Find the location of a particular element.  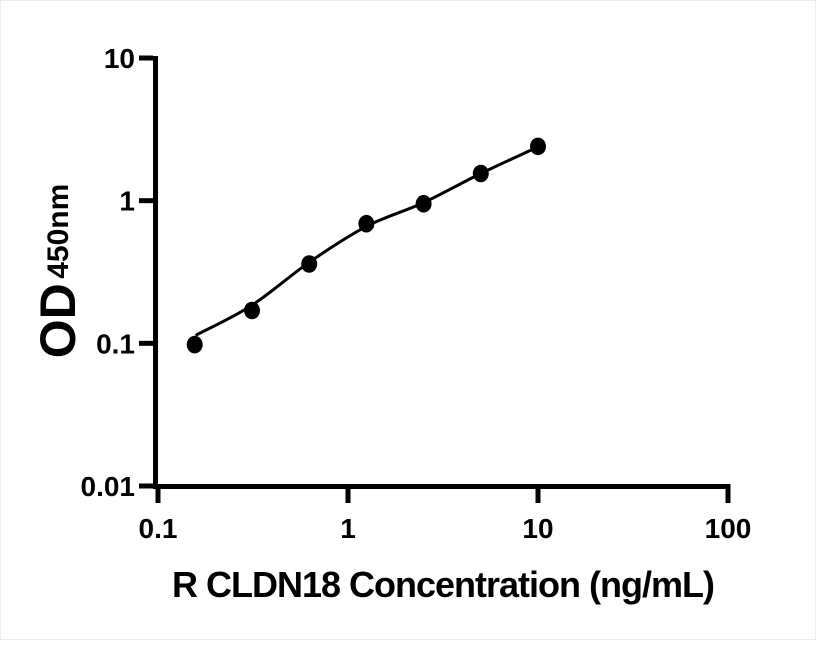

y-tick-label: 1 is located at coordinates (127, 201).